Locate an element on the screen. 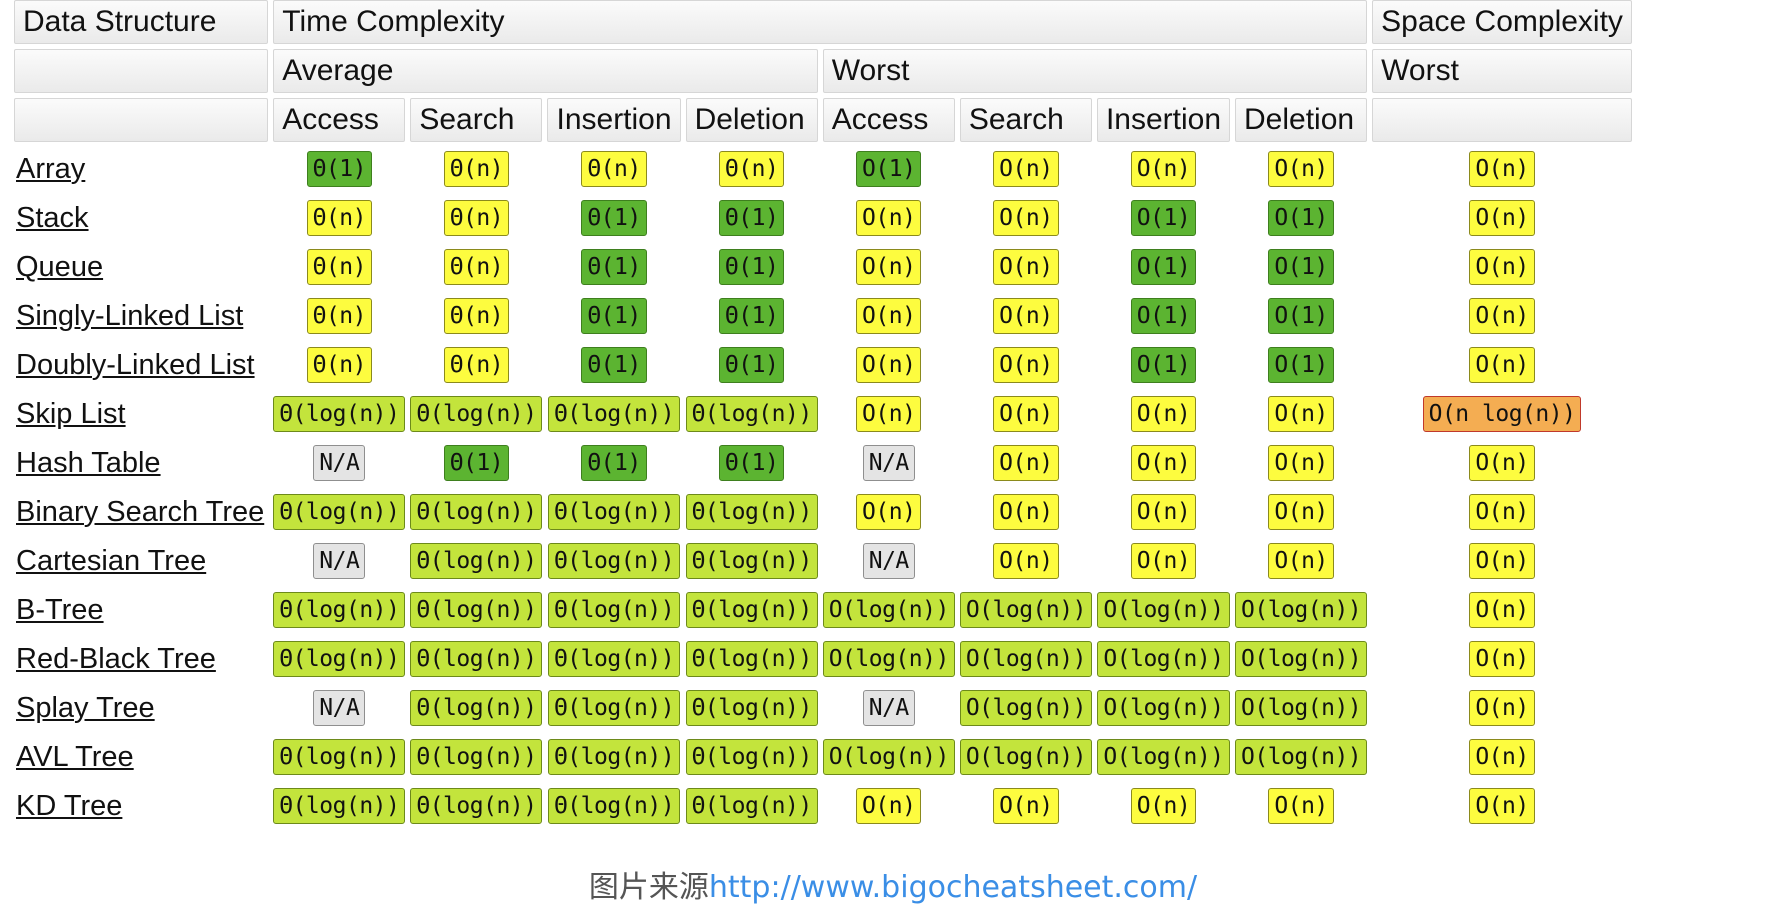 Image resolution: width=1786 pixels, height=906 pixels. header-avg-insertion: Insertion is located at coordinates (614, 120).